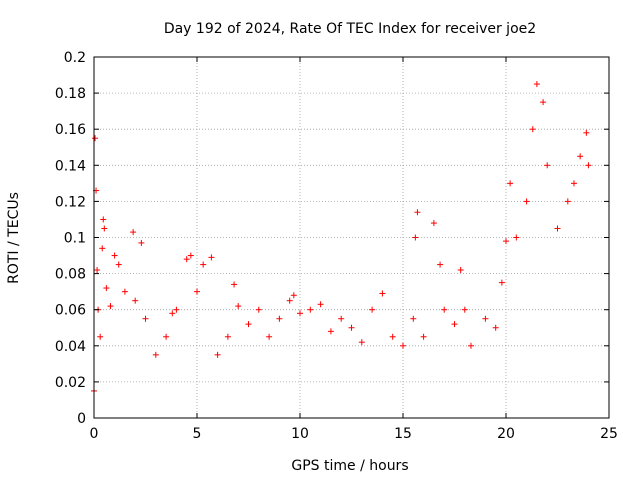  I want to click on x-tick-label: 5, so click(197, 434).